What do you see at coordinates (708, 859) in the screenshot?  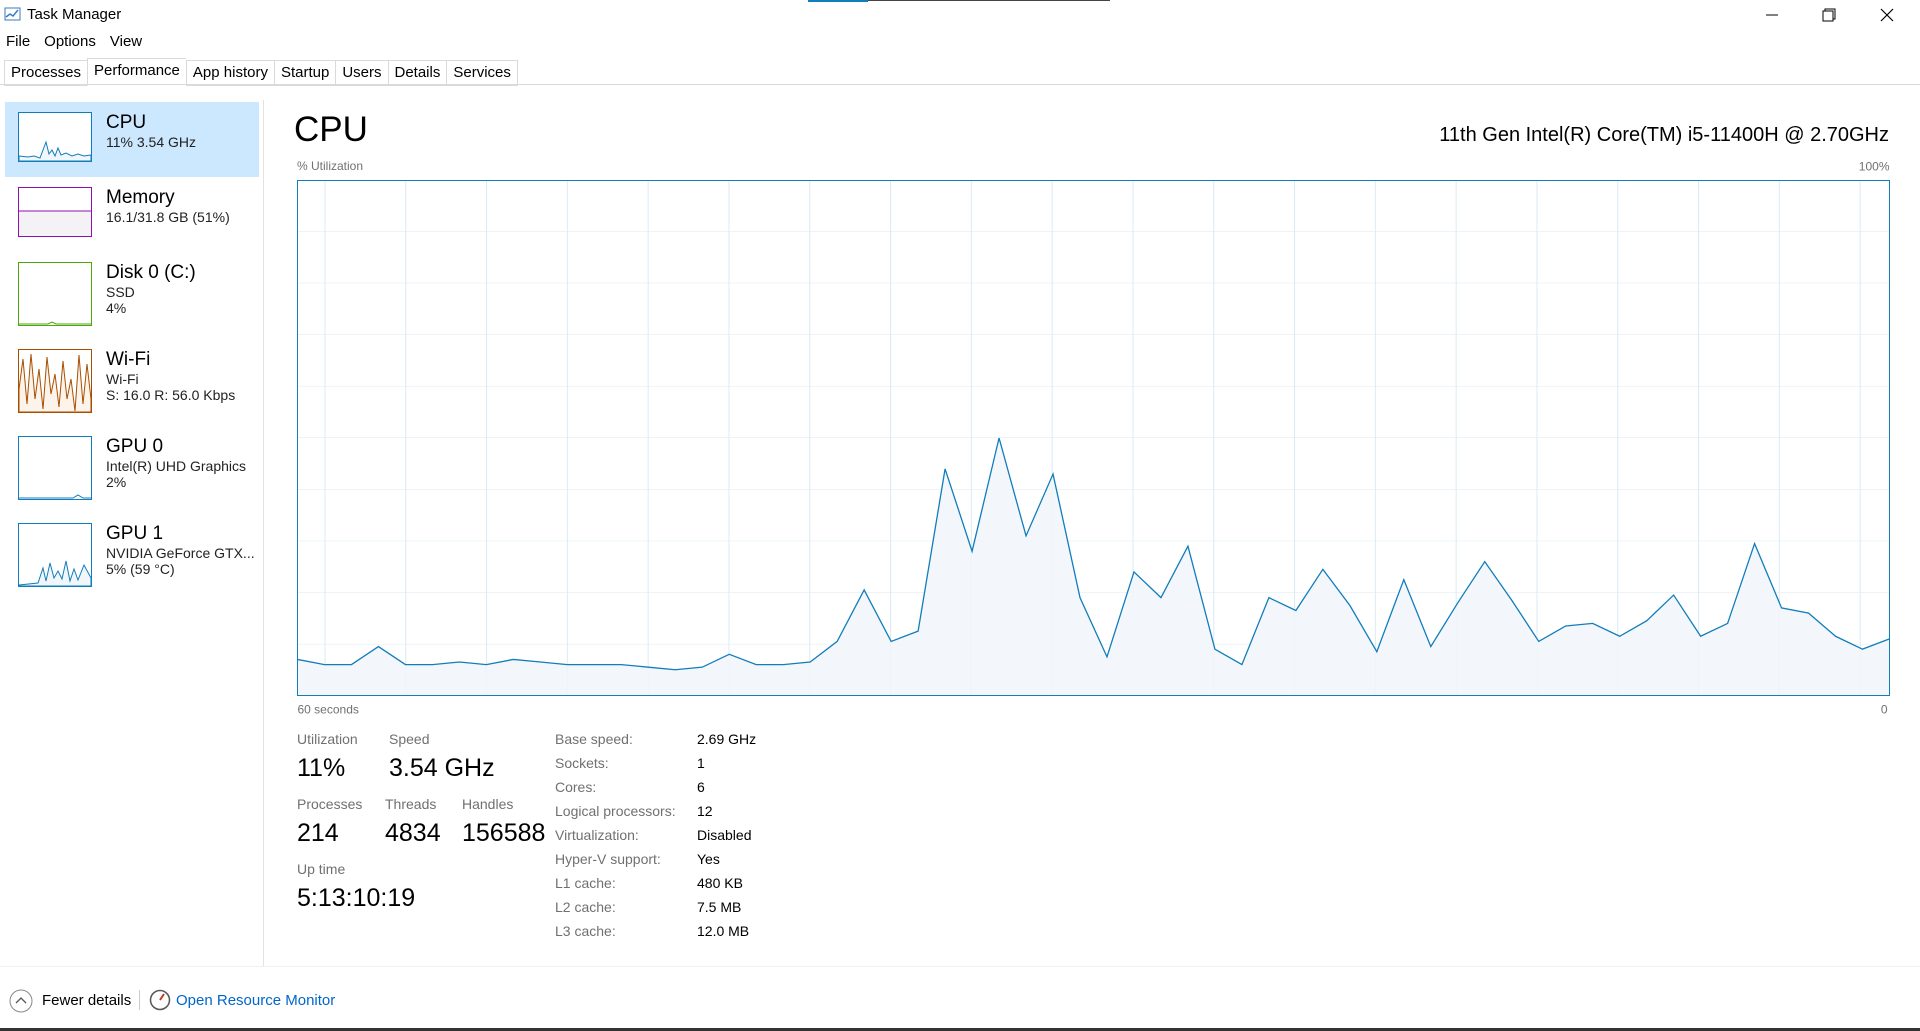 I see `detail-value: Yes` at bounding box center [708, 859].